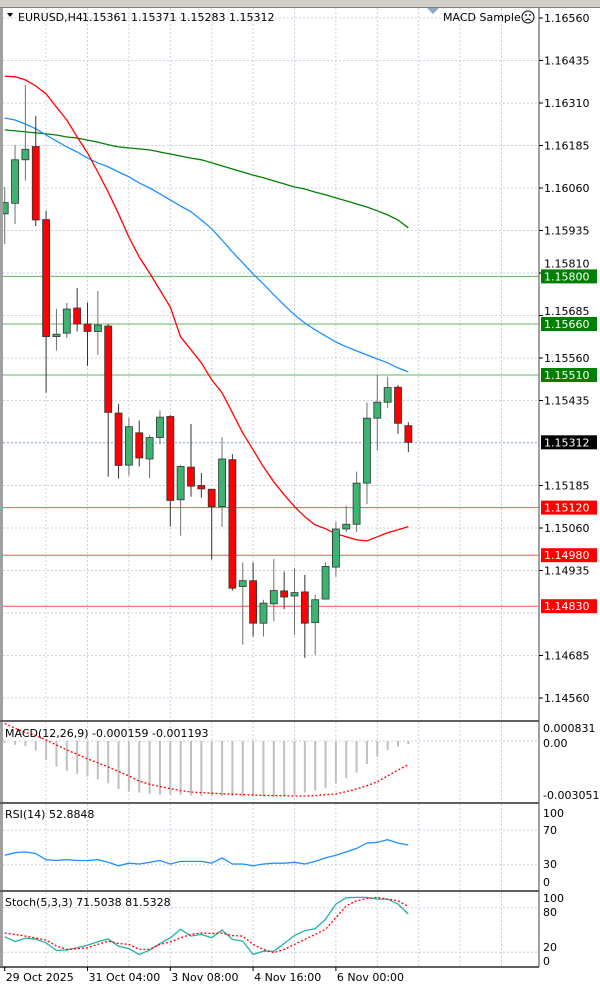 The image size is (600, 988). Describe the element at coordinates (40, 977) in the screenshot. I see `time-label: 29 Oct 2025` at that location.